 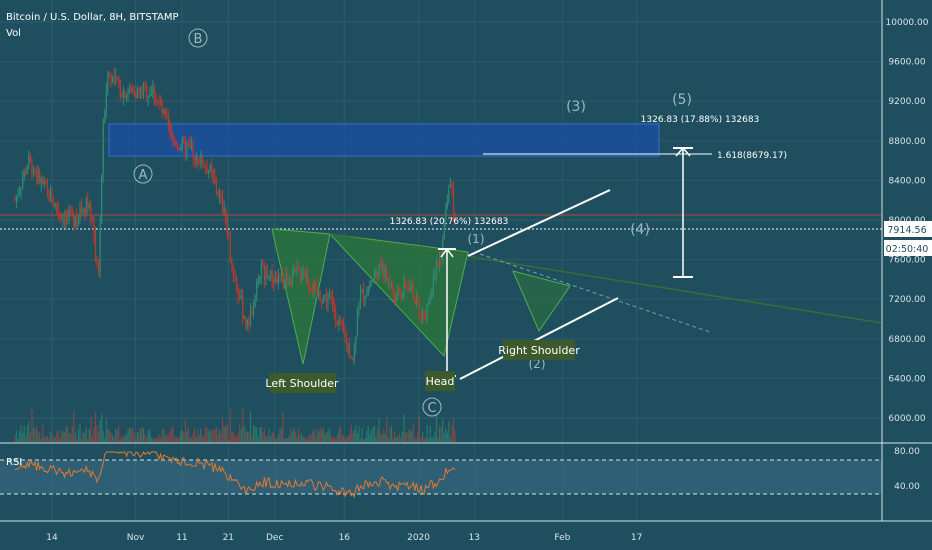 I want to click on left-shoulder-text: Left Shoulder, so click(x=302, y=383).